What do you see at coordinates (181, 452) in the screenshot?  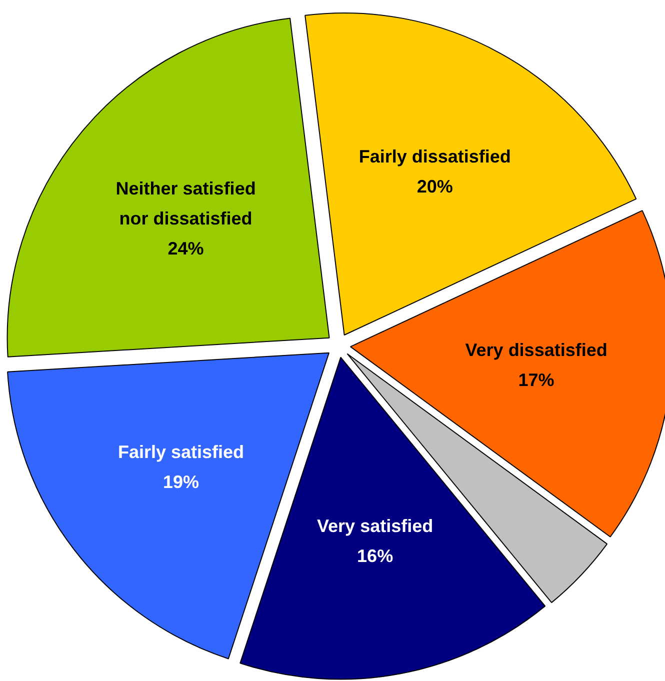 I see `slice-label: Fairly satisfied` at bounding box center [181, 452].